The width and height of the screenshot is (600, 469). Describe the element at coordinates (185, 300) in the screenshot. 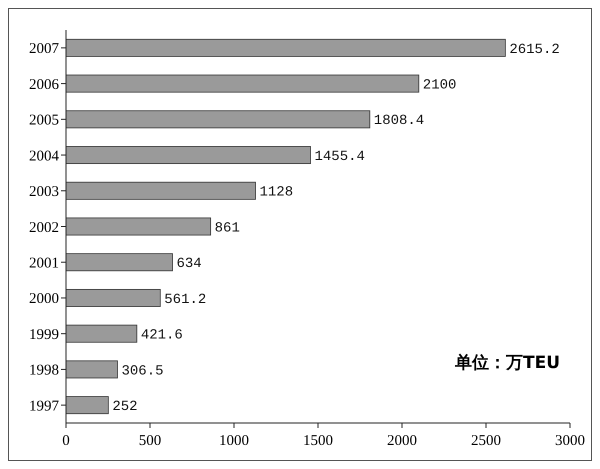

I see `data-label: 561.2` at that location.